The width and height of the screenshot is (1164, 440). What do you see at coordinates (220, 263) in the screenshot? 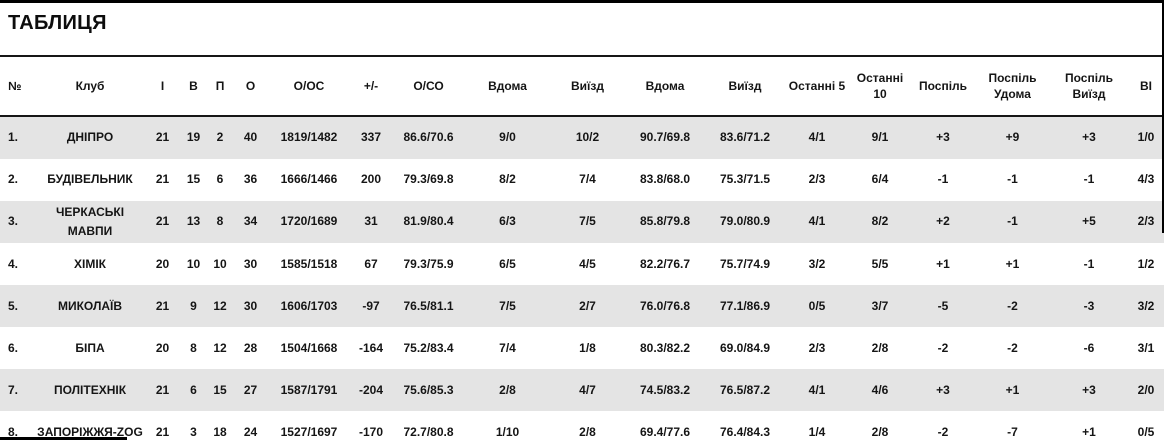
I see `cell-losses: 10` at bounding box center [220, 263].